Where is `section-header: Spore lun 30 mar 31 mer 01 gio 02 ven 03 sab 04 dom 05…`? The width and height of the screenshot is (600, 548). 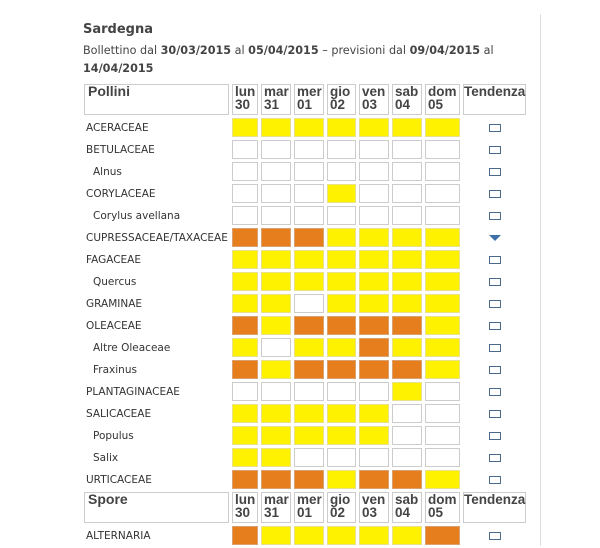
section-header: Spore lun 30 mar 31 mer 01 gio 02 ven 03 sab 04 dom 05… is located at coordinates (305, 507).